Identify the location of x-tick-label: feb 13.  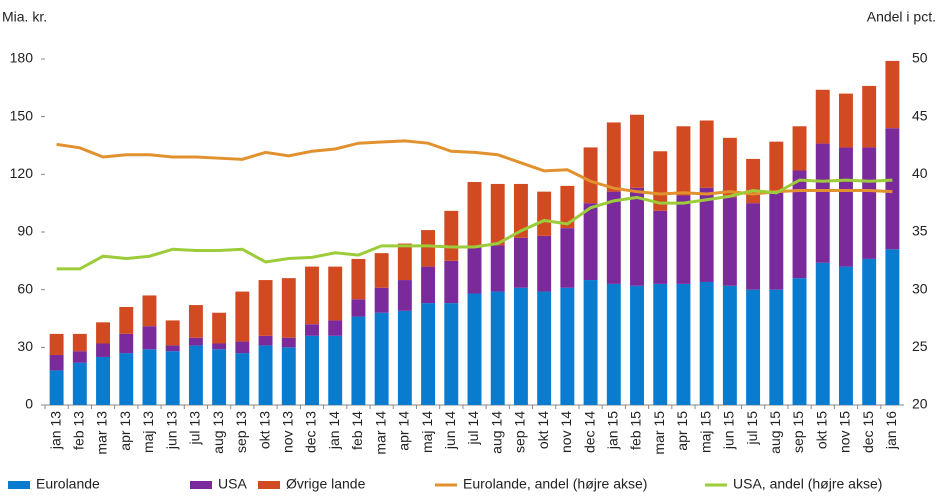
(79, 430).